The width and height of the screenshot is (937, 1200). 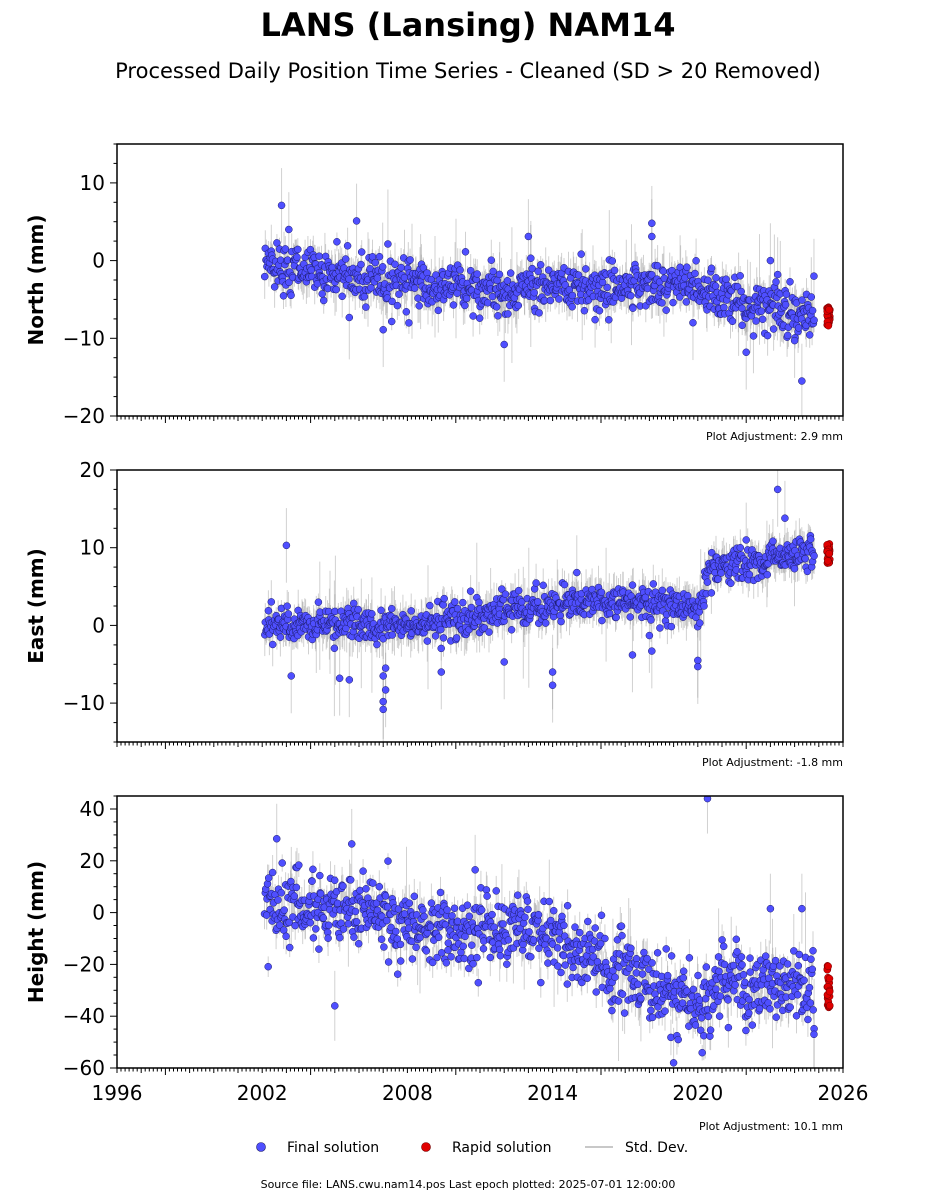 What do you see at coordinates (468, 25) in the screenshot?
I see `chart-title: LANS (Lansing) NAM14` at bounding box center [468, 25].